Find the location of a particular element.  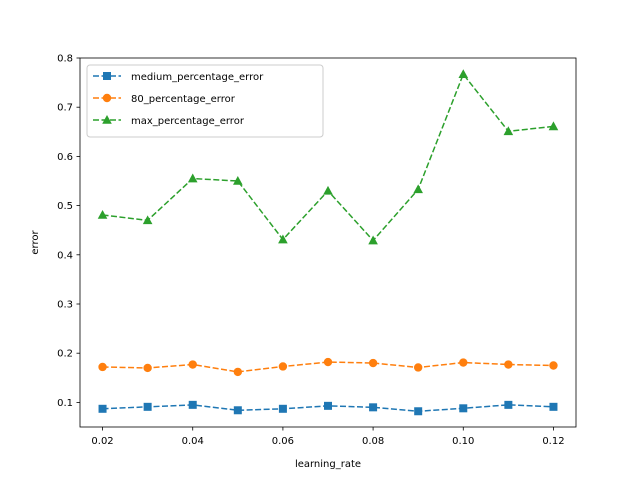

legend-item: 80_percentage_error is located at coordinates (164, 99).